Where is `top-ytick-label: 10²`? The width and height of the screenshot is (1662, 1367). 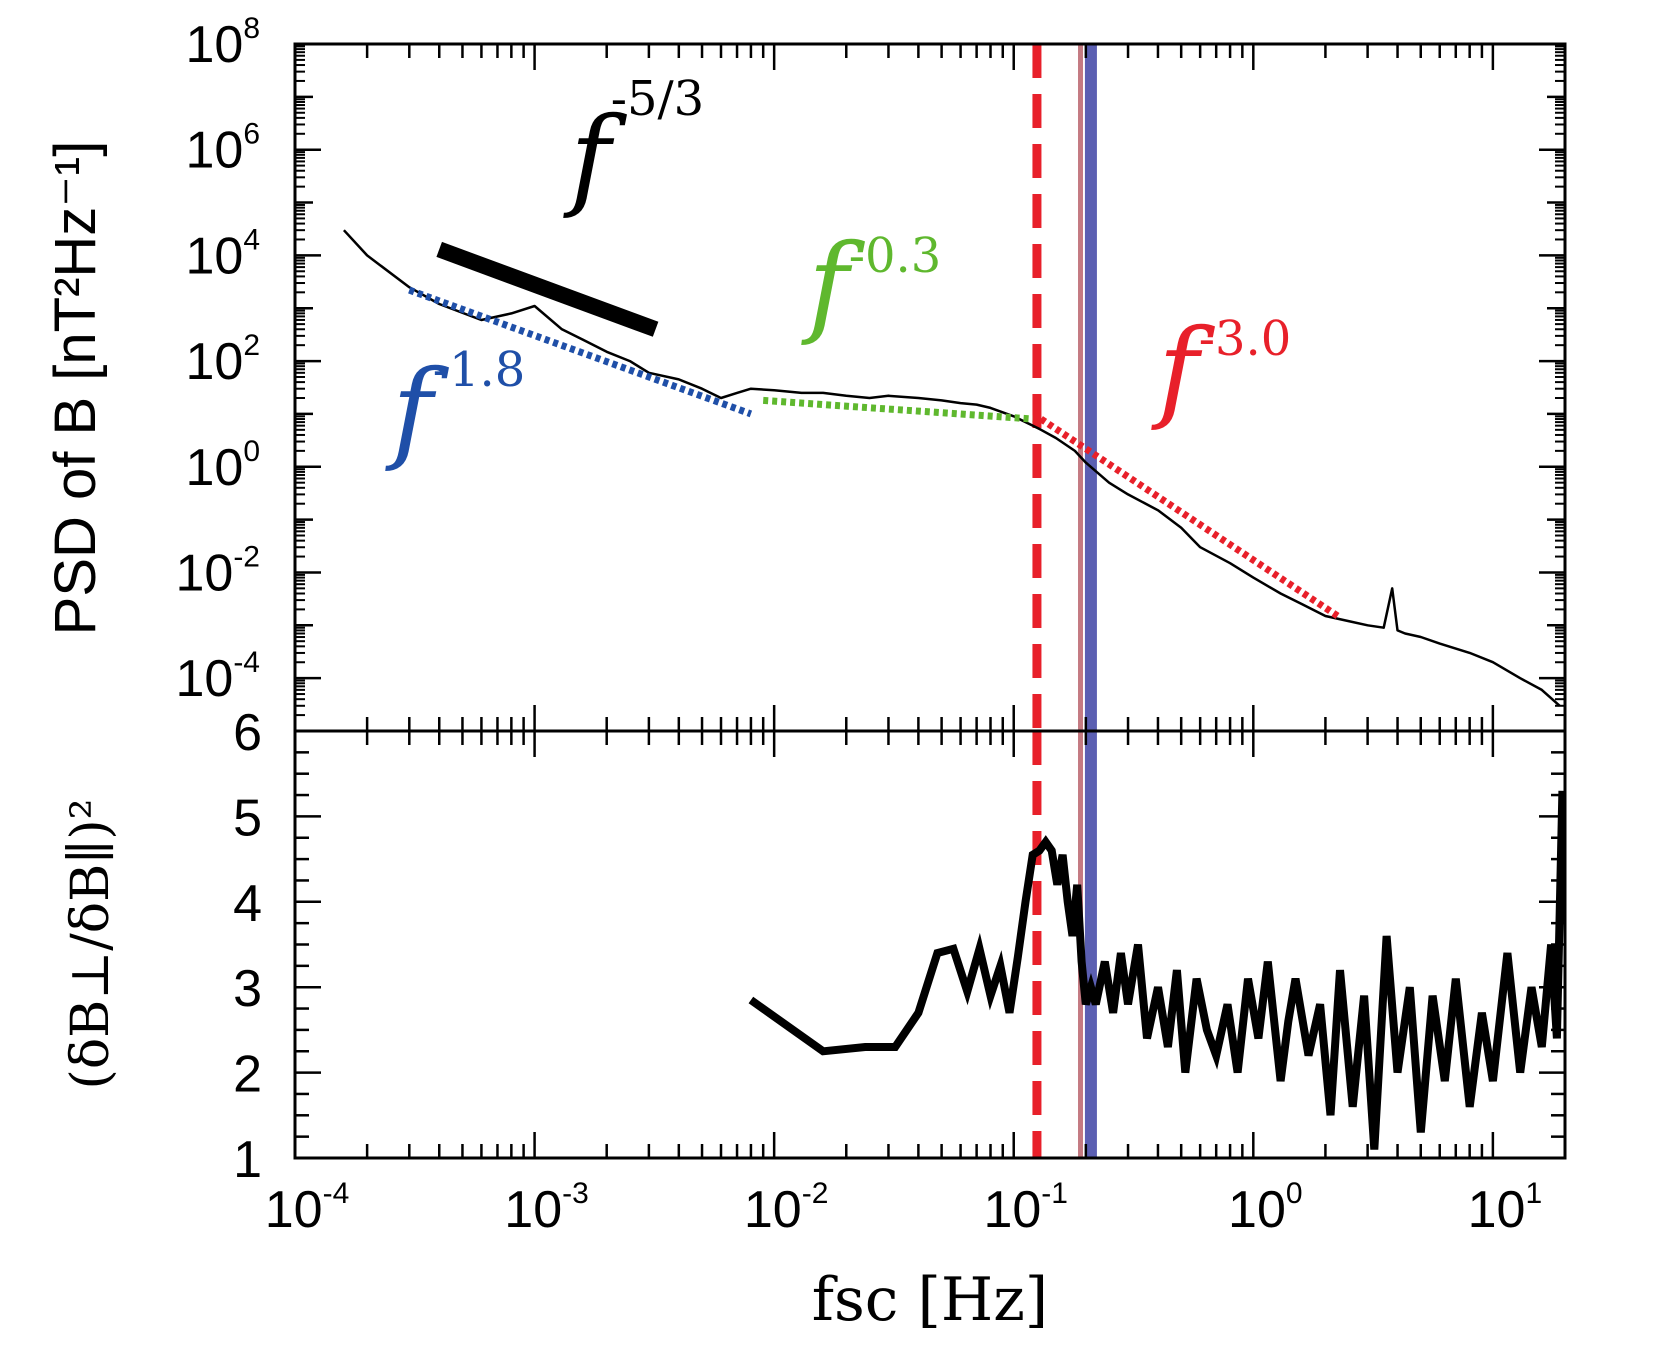
top-ytick-label: 10² is located at coordinates (222, 360).